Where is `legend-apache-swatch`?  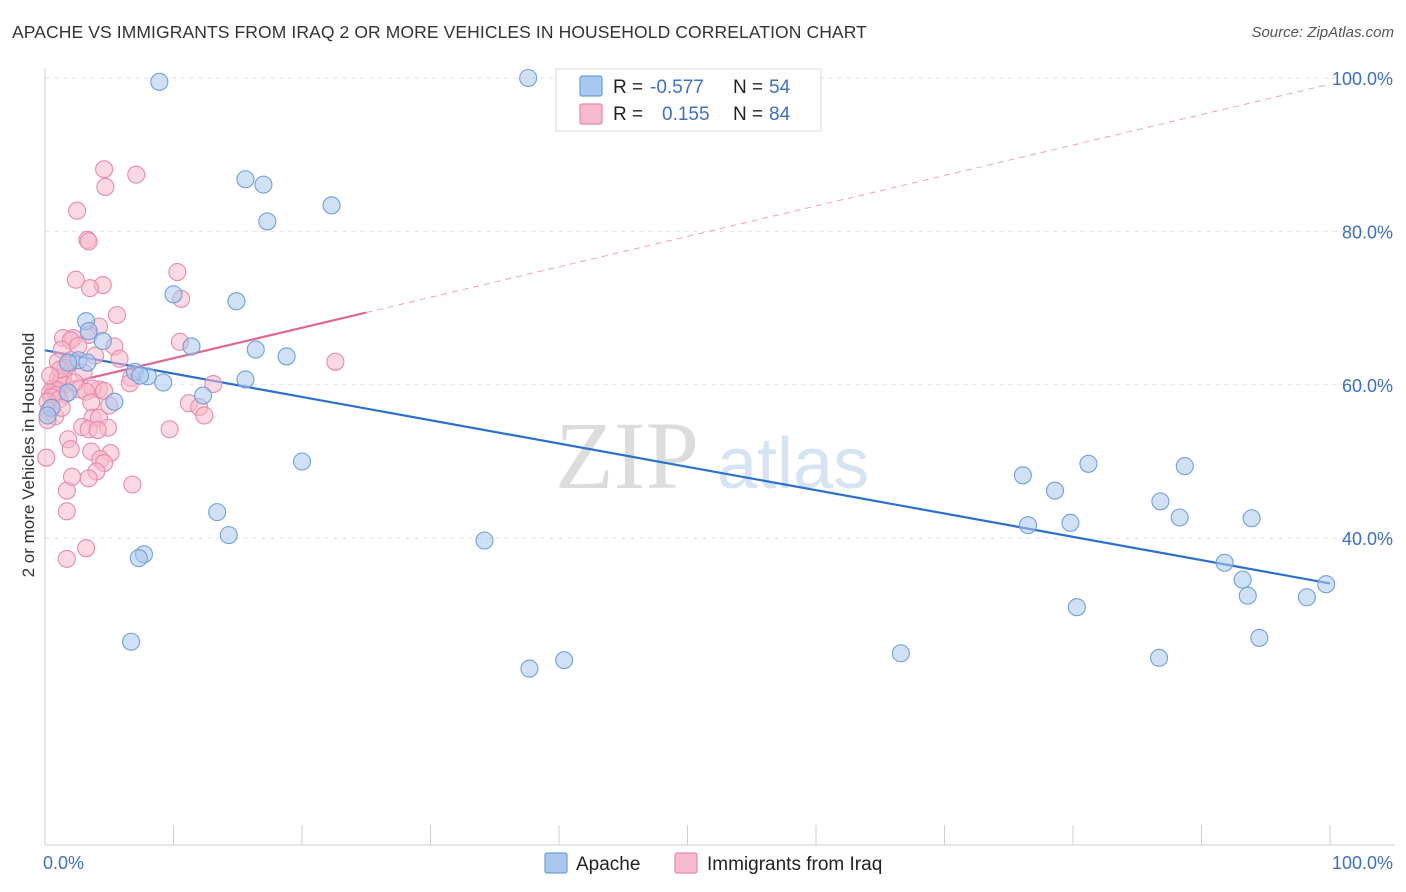 legend-apache-swatch is located at coordinates (556, 863).